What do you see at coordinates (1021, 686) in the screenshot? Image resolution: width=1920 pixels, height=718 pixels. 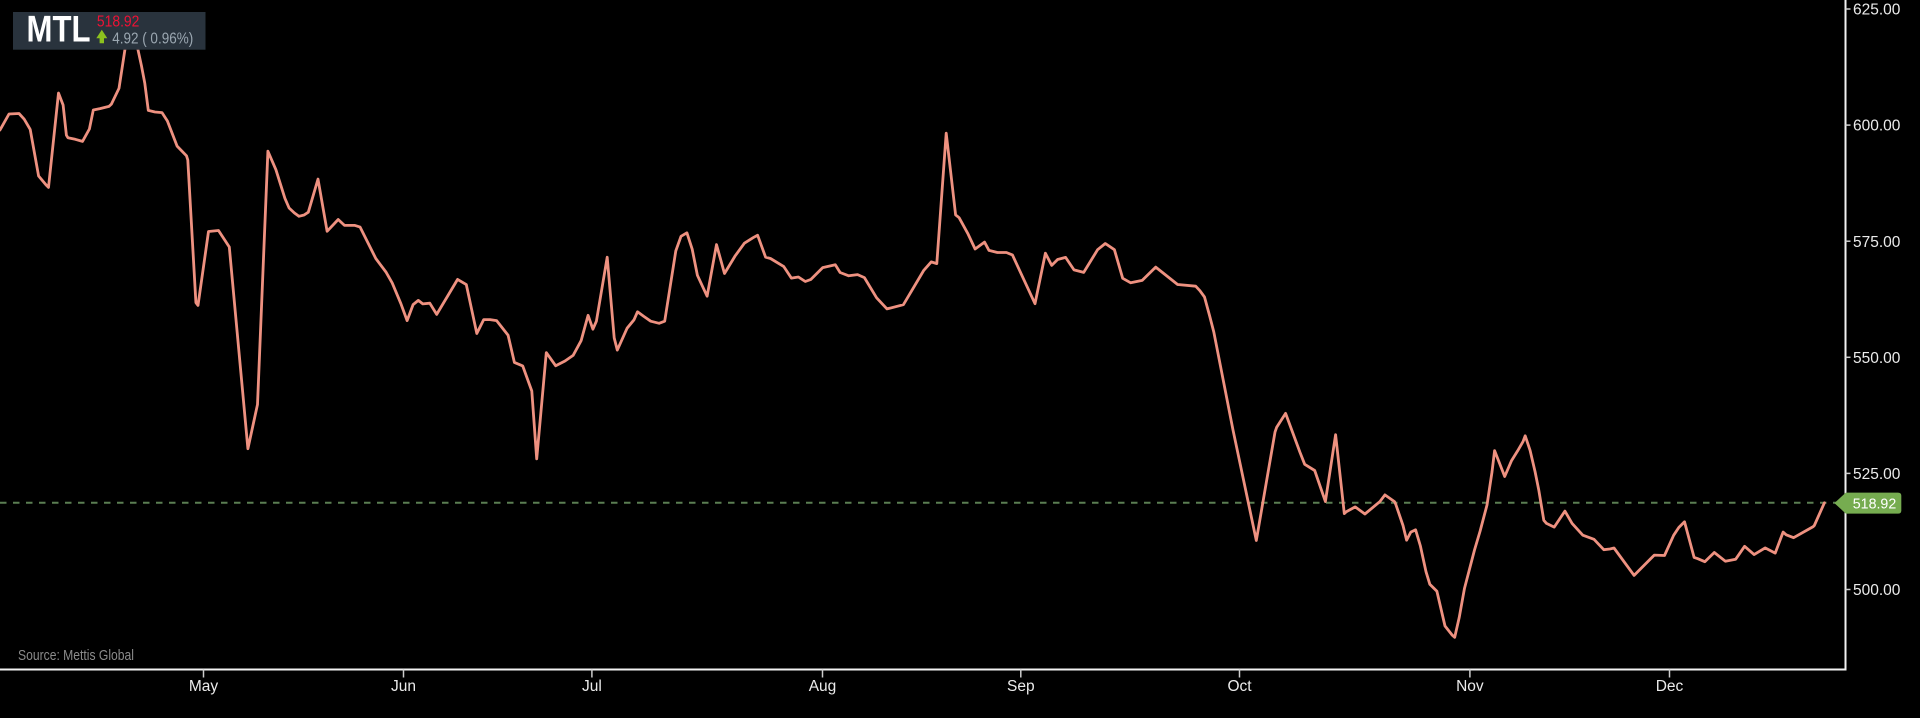 I see `svg-text: Sep` at bounding box center [1021, 686].